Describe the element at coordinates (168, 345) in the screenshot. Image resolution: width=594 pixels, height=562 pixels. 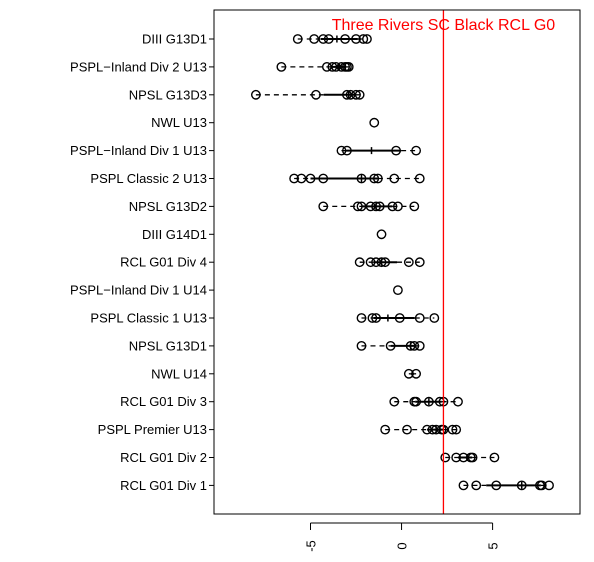
I see `category-label: NPSL G13D1` at that location.